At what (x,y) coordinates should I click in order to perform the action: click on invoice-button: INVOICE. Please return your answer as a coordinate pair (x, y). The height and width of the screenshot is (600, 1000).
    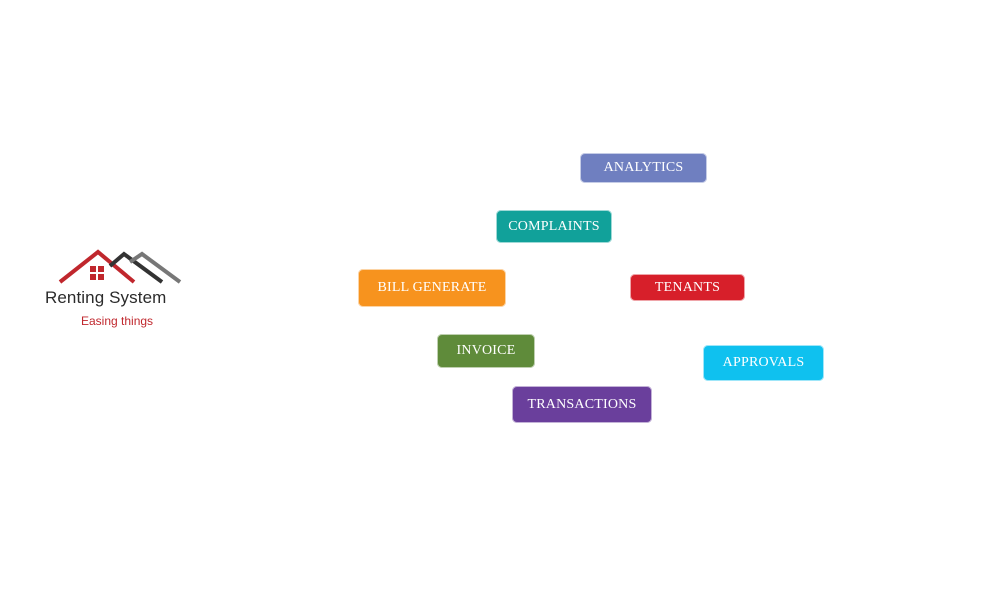
    Looking at the image, I should click on (486, 351).